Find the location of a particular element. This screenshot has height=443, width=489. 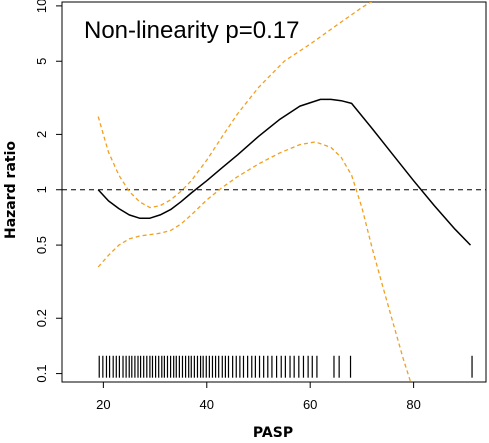

x-tick-label: 60 is located at coordinates (310, 404).